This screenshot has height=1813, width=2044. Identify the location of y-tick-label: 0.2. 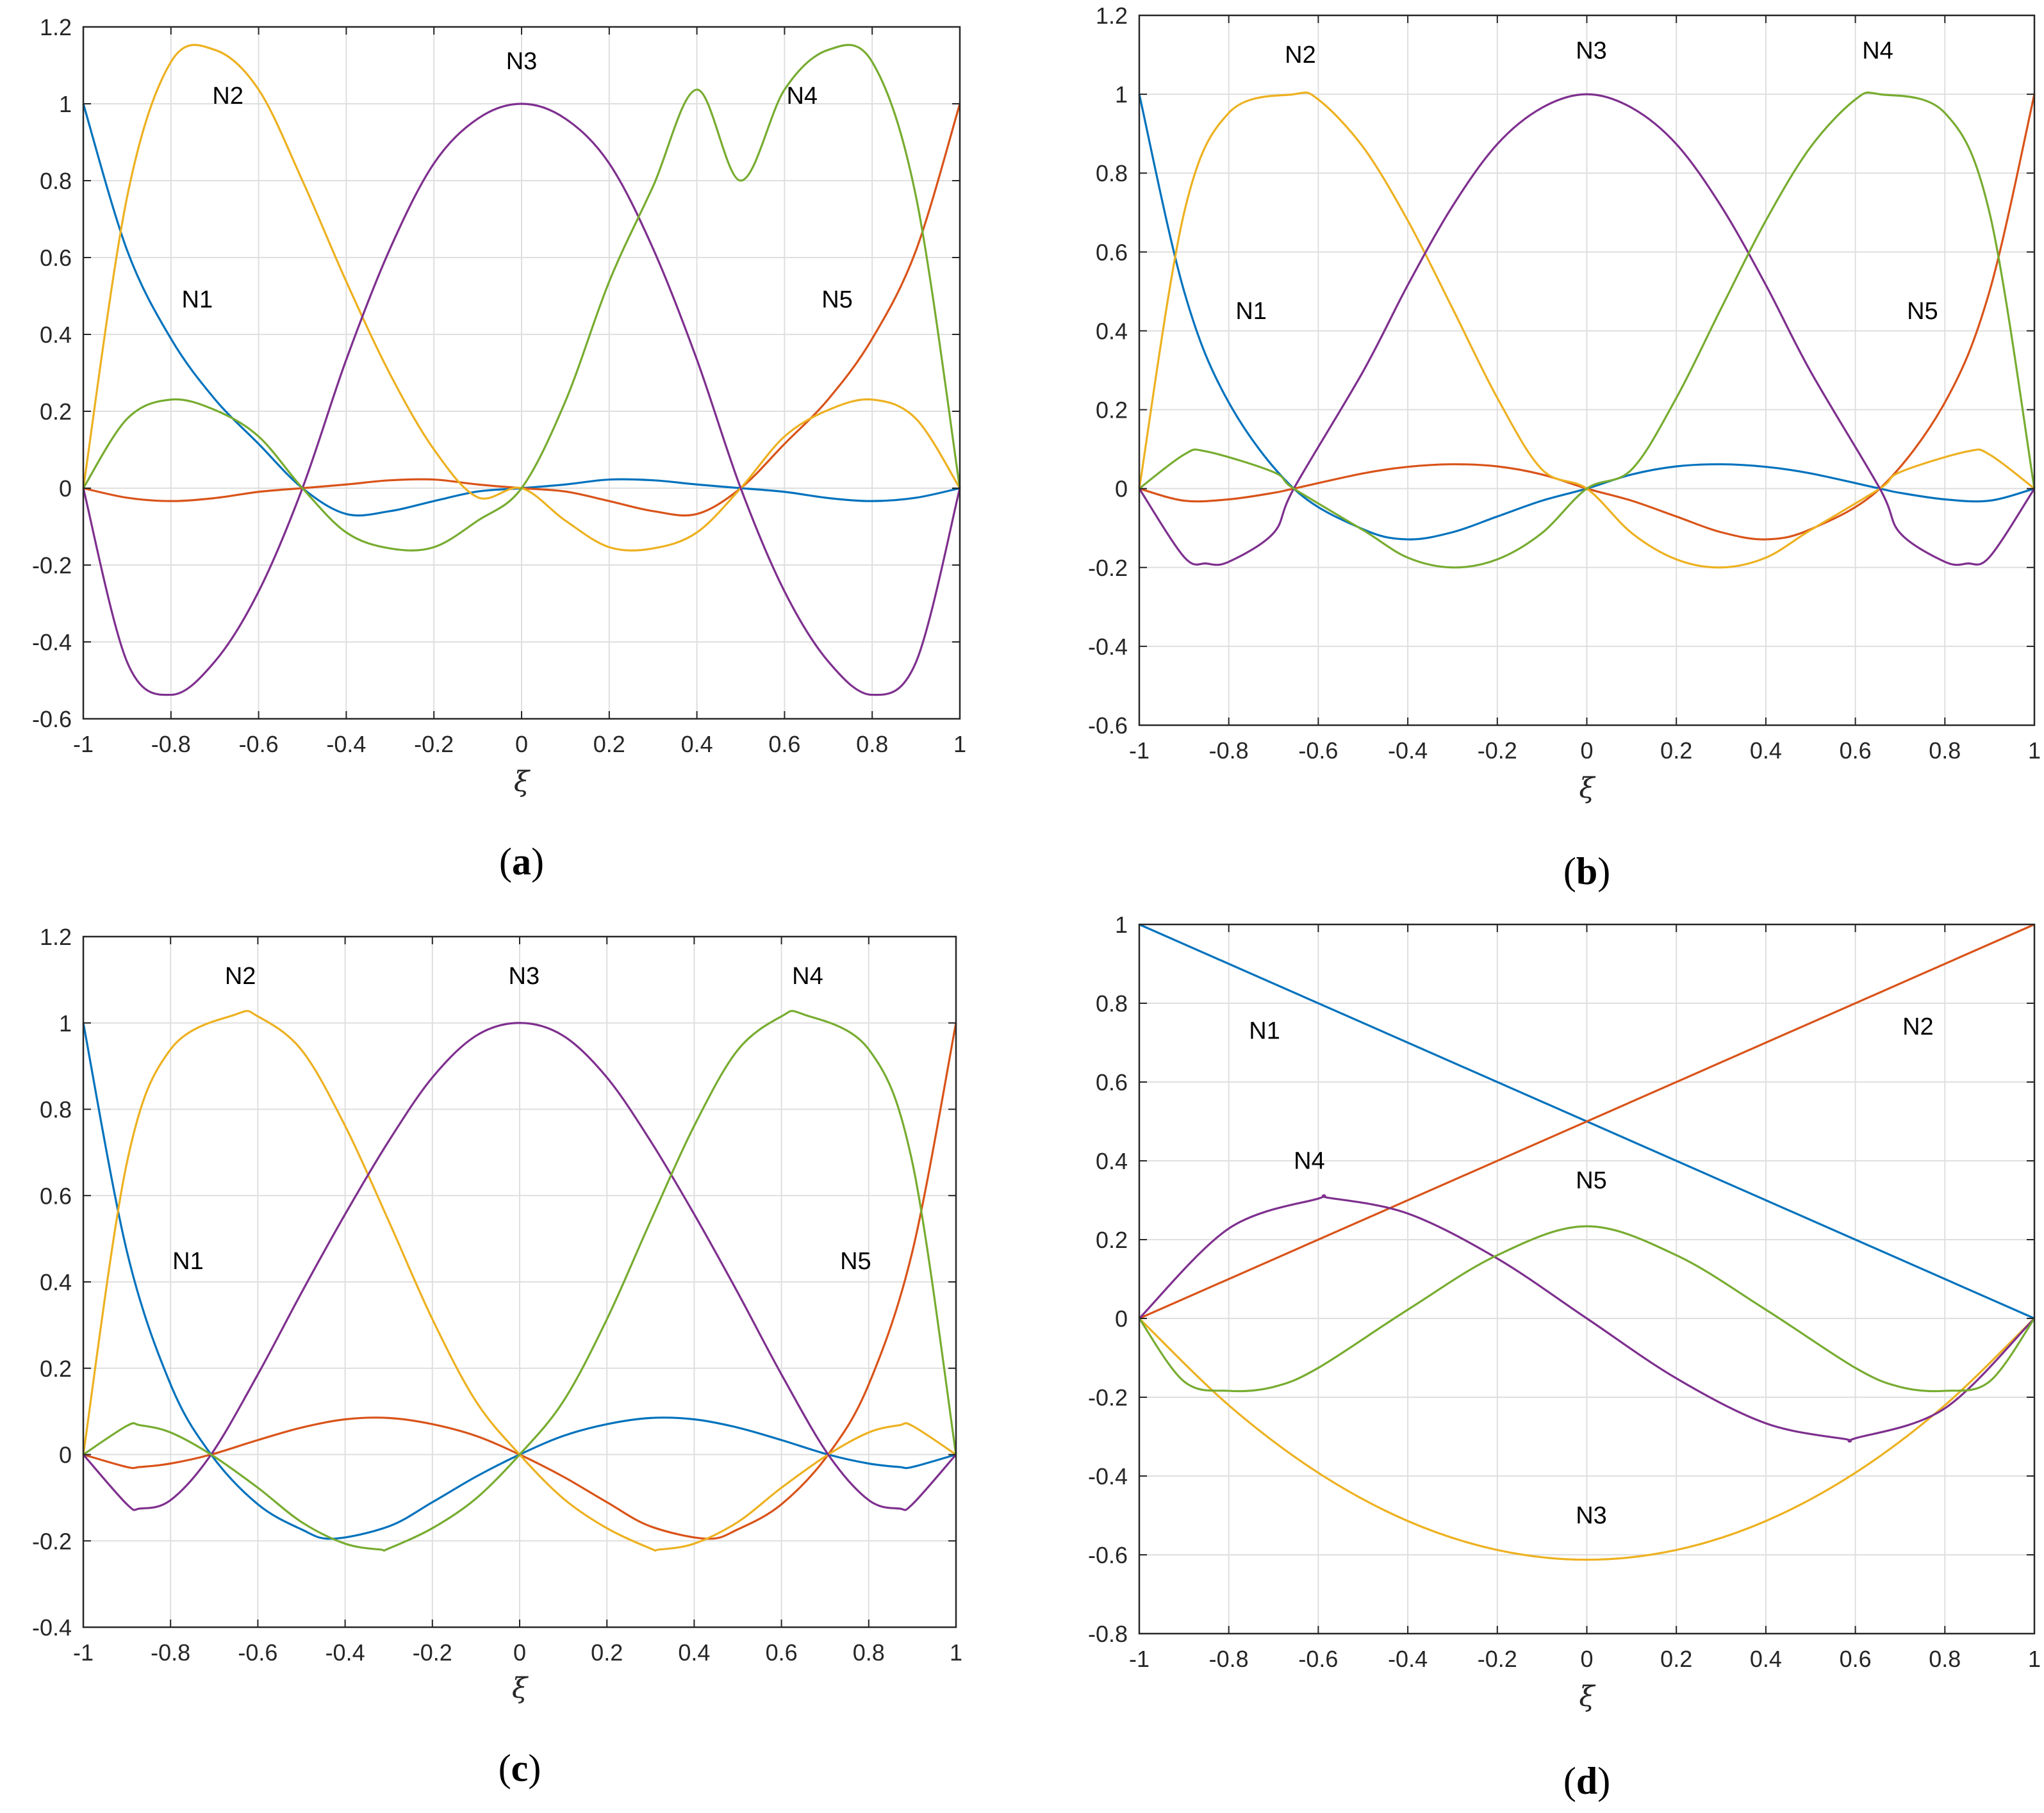
(56, 1369).